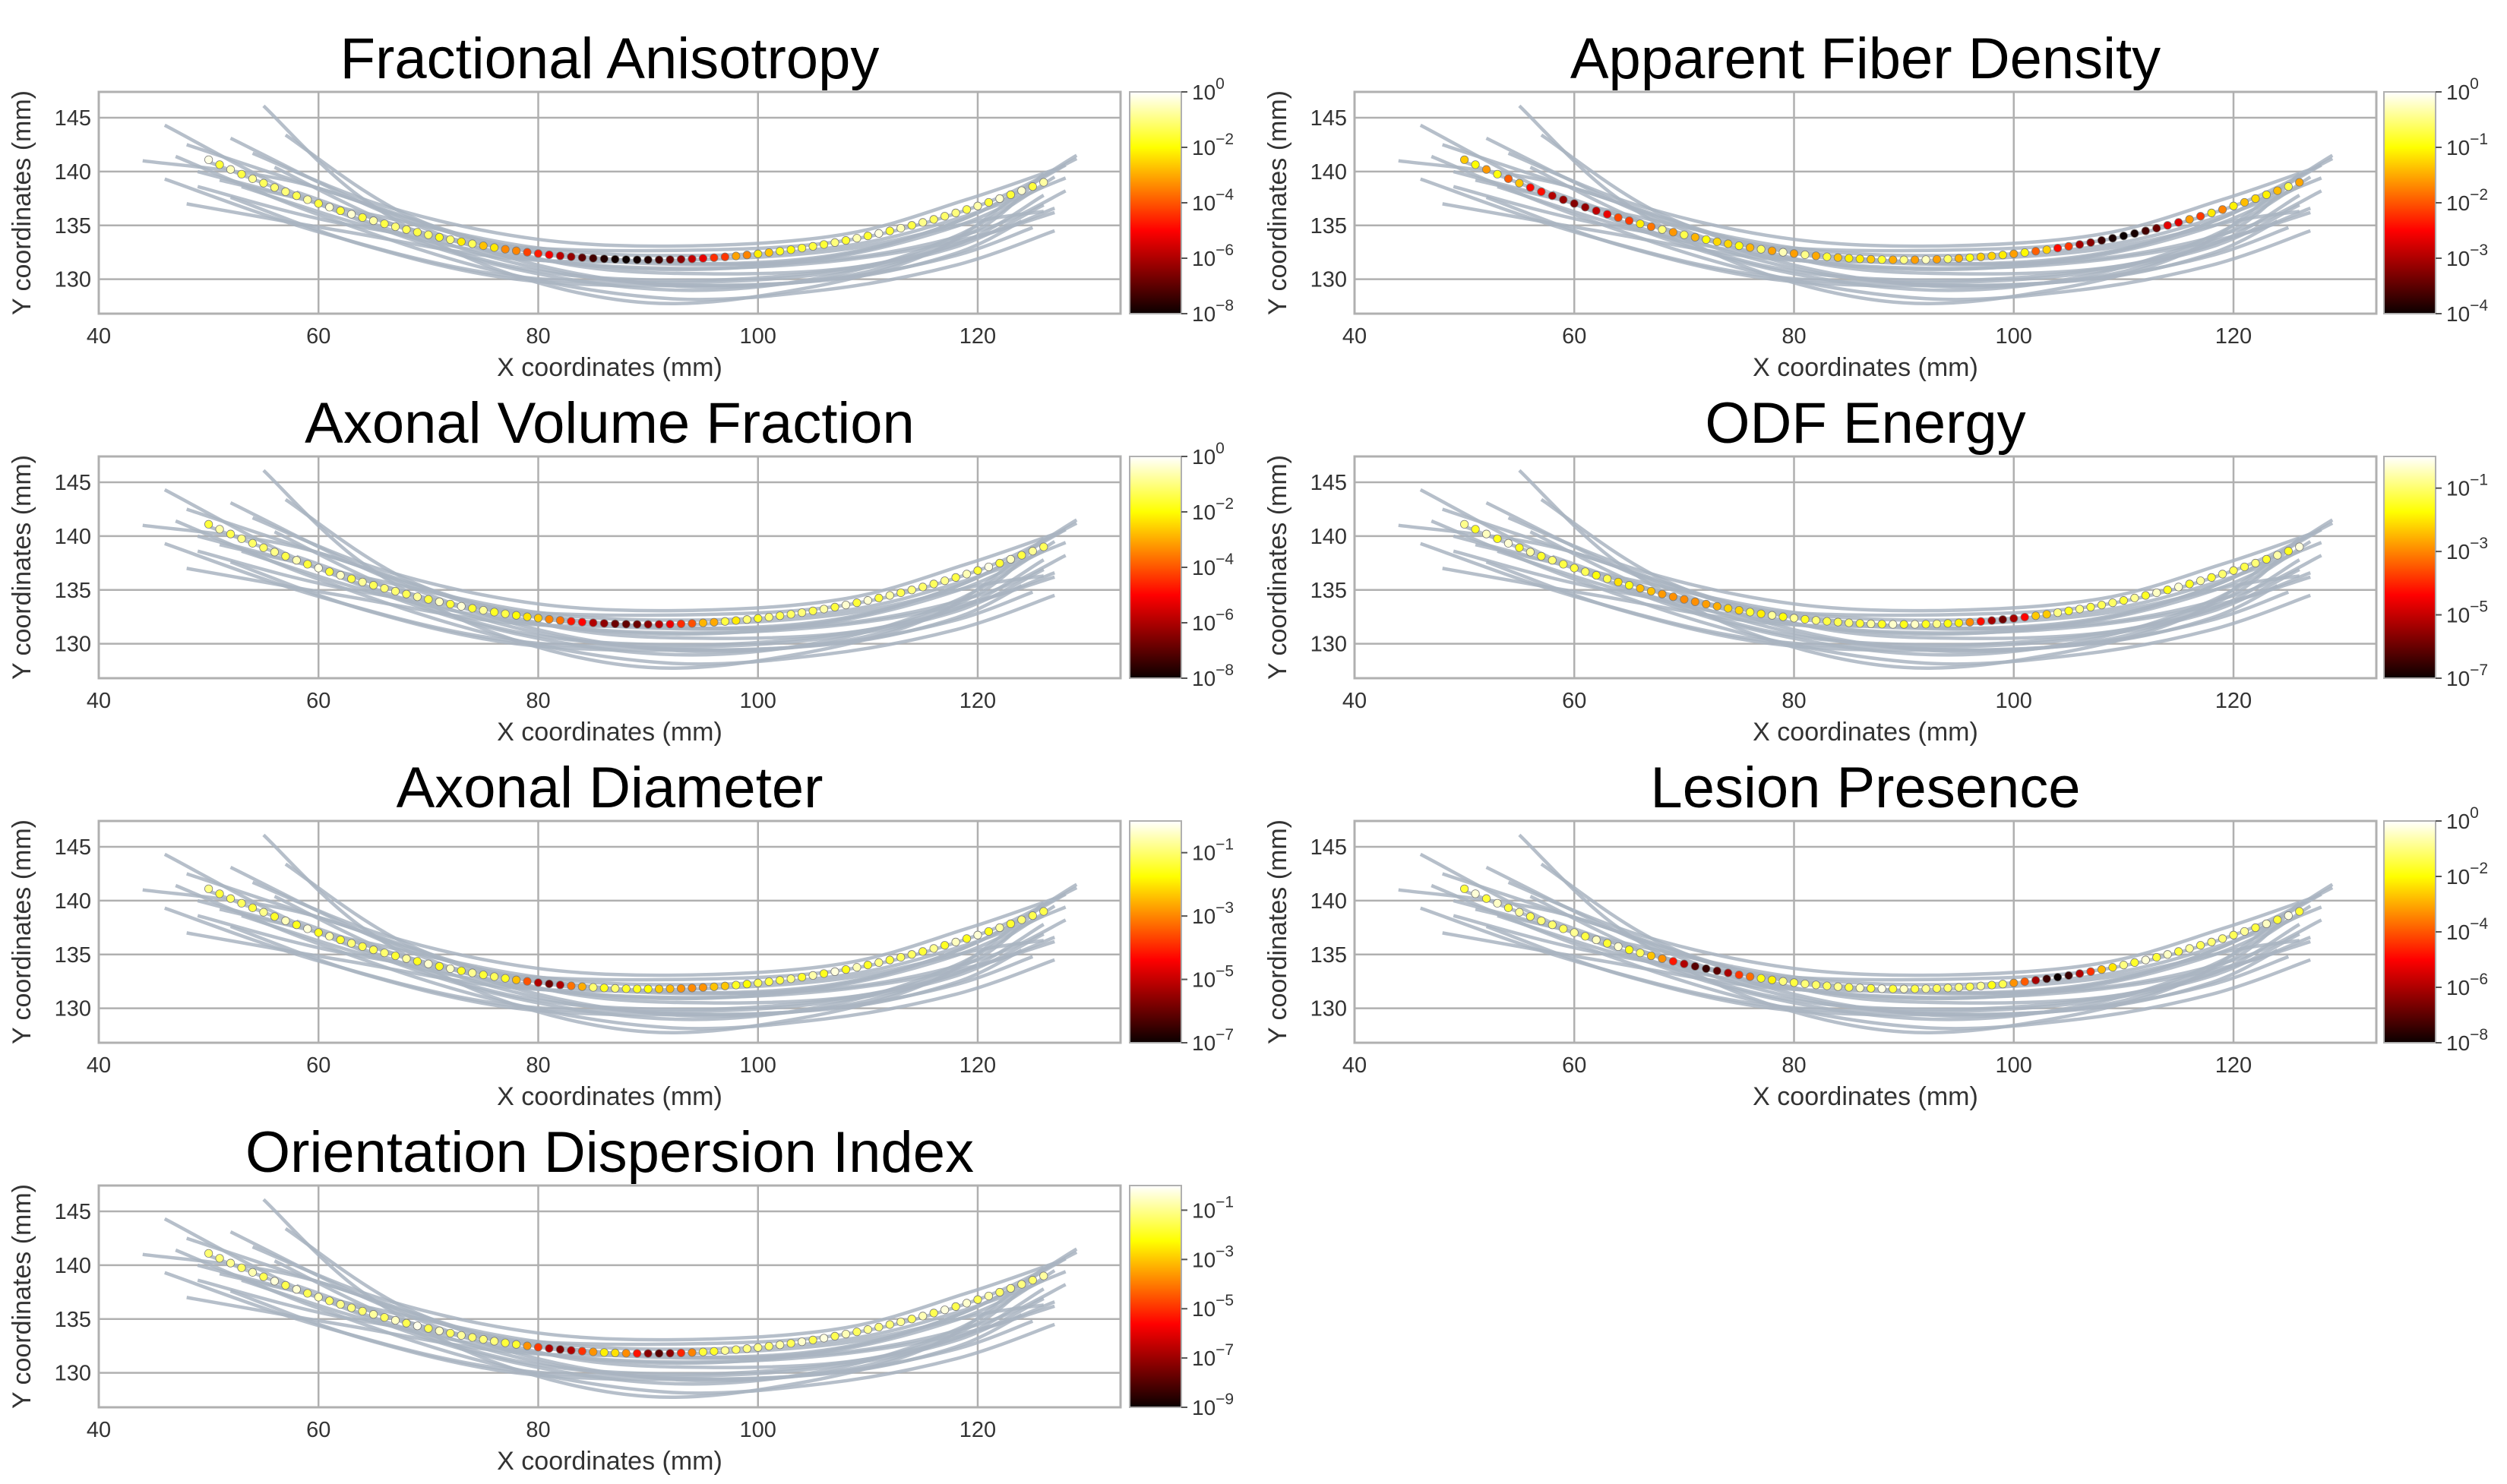 Image resolution: width=2507 pixels, height=1484 pixels. What do you see at coordinates (1277, 202) in the screenshot?
I see `y-axis-label: Y coordinates (mm)` at bounding box center [1277, 202].